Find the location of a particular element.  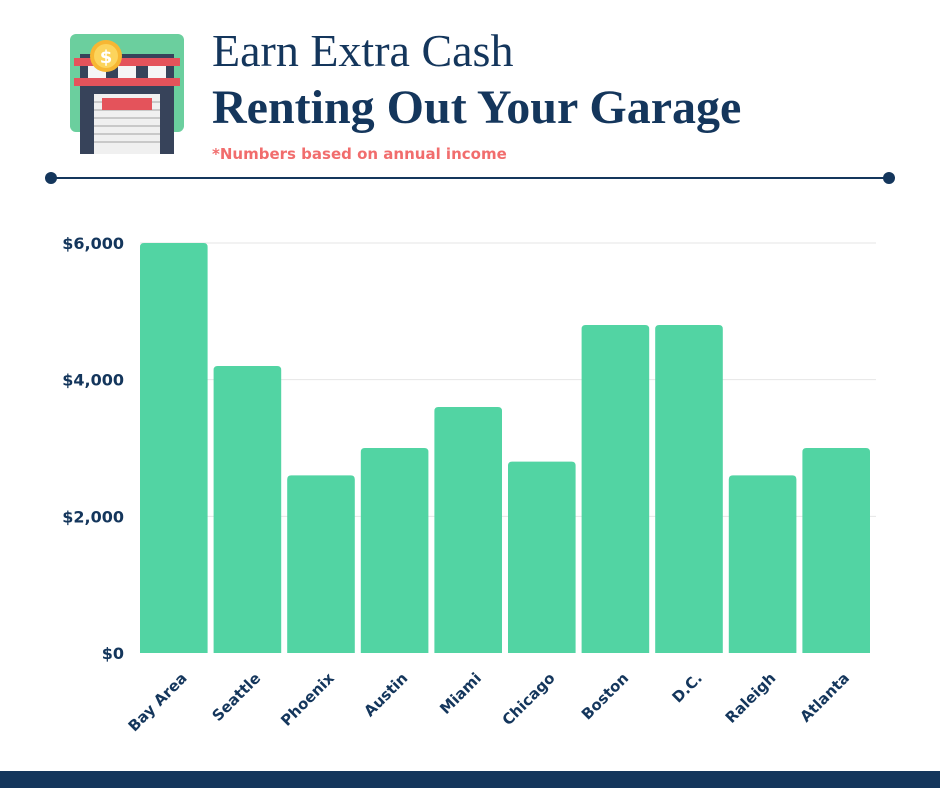

x-tick-label: Boston is located at coordinates (605, 696).